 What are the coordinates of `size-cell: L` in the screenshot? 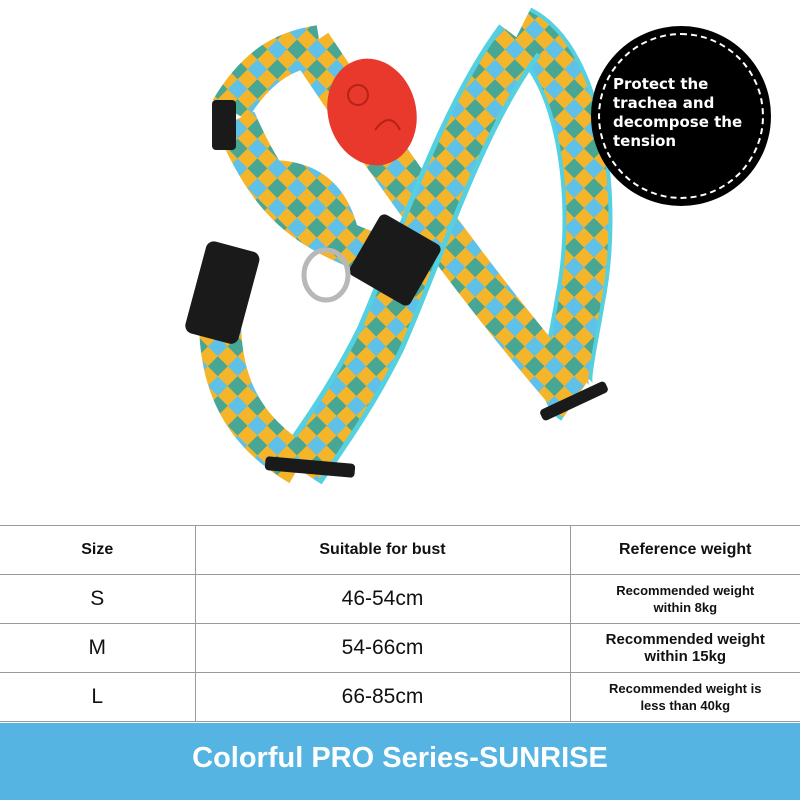 It's located at (97, 697).